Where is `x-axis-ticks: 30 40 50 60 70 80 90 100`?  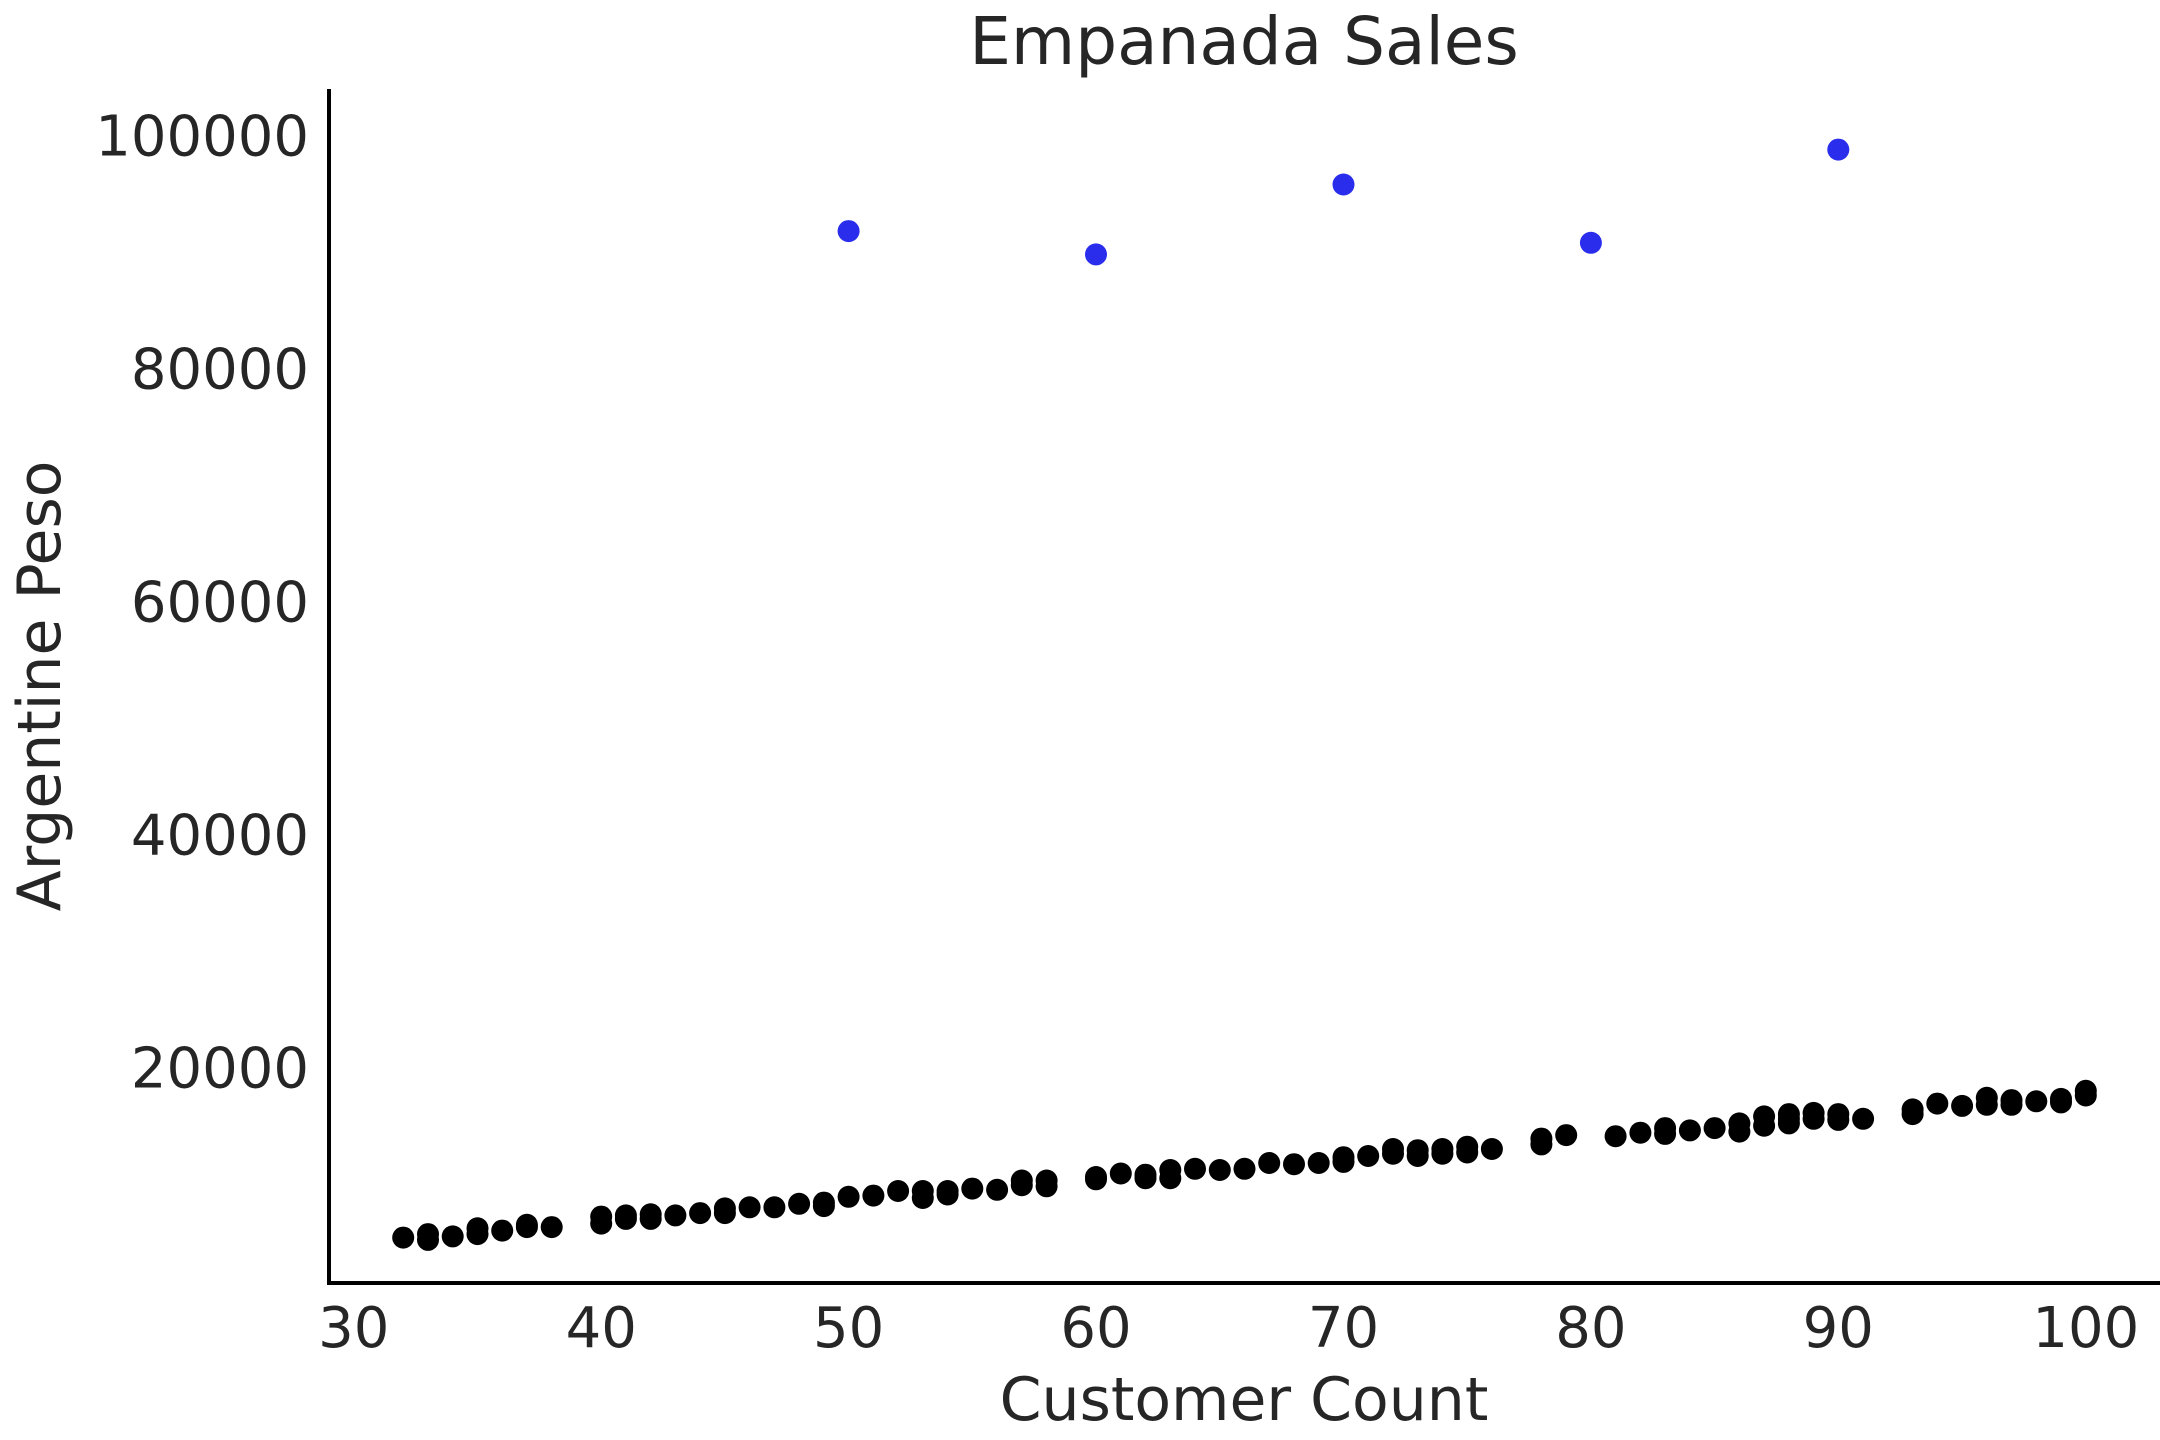 x-axis-ticks: 30 40 50 60 70 80 90 100 is located at coordinates (1228, 1328).